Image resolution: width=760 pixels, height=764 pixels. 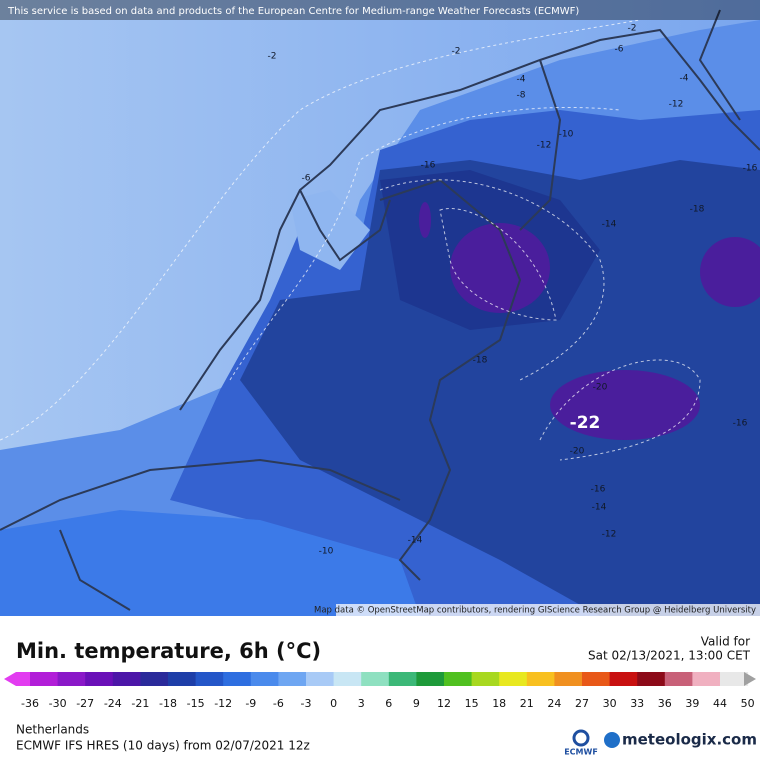 What do you see at coordinates (250, 703) in the screenshot?
I see `colorbar-label: -9` at bounding box center [250, 703].